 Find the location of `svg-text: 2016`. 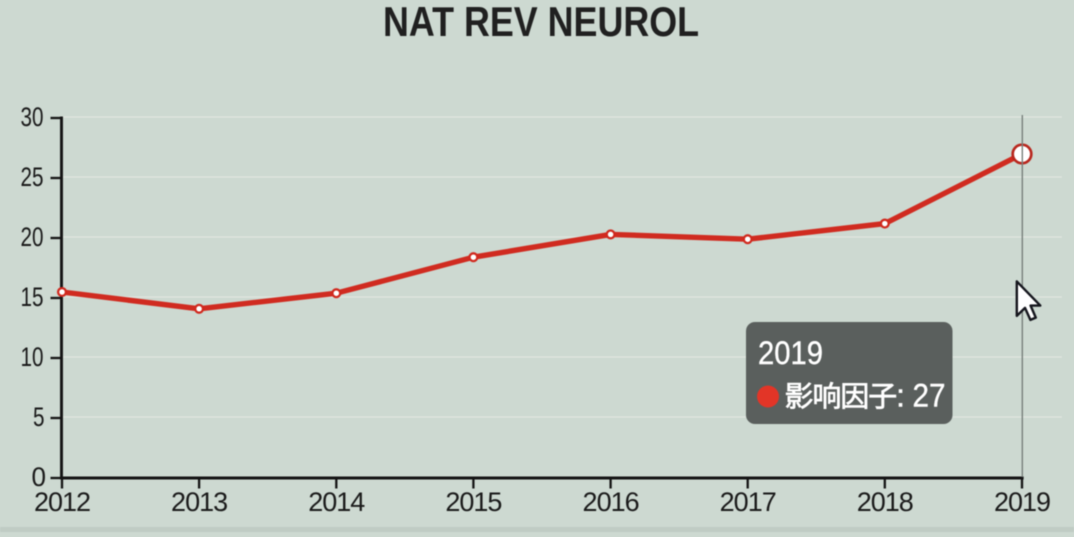

svg-text: 2016 is located at coordinates (611, 502).